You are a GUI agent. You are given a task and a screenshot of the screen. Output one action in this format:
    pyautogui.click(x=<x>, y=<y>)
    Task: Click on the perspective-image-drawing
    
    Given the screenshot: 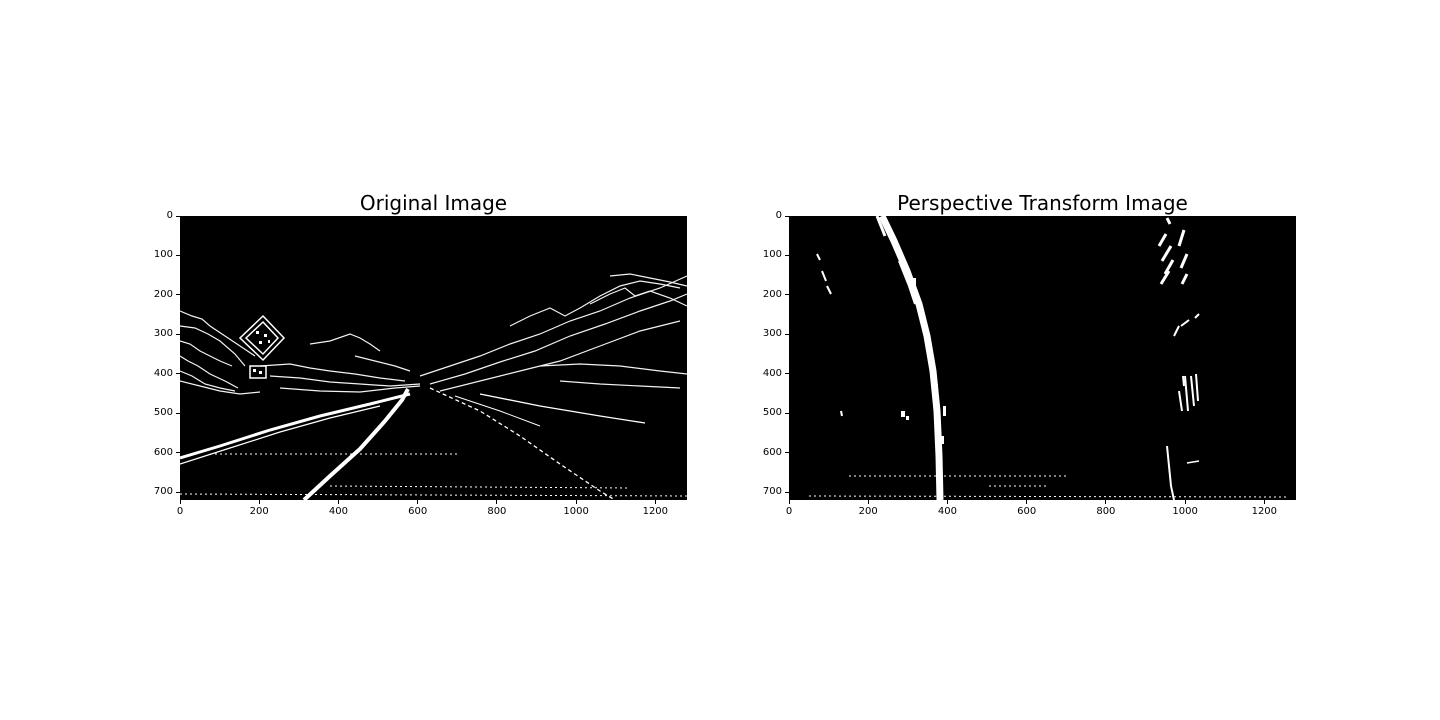 What is the action you would take?
    pyautogui.click(x=1049, y=358)
    